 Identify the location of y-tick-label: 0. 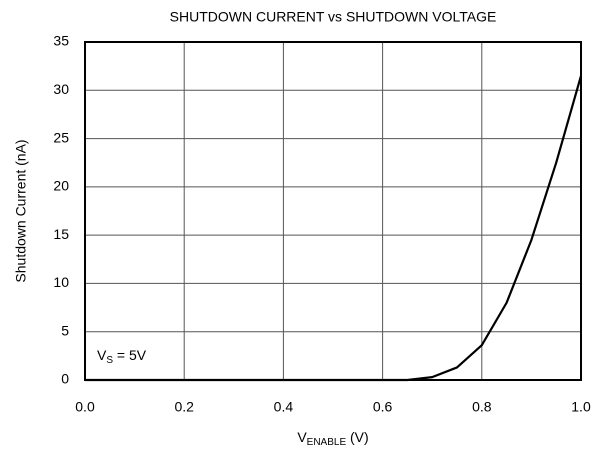
(65, 379).